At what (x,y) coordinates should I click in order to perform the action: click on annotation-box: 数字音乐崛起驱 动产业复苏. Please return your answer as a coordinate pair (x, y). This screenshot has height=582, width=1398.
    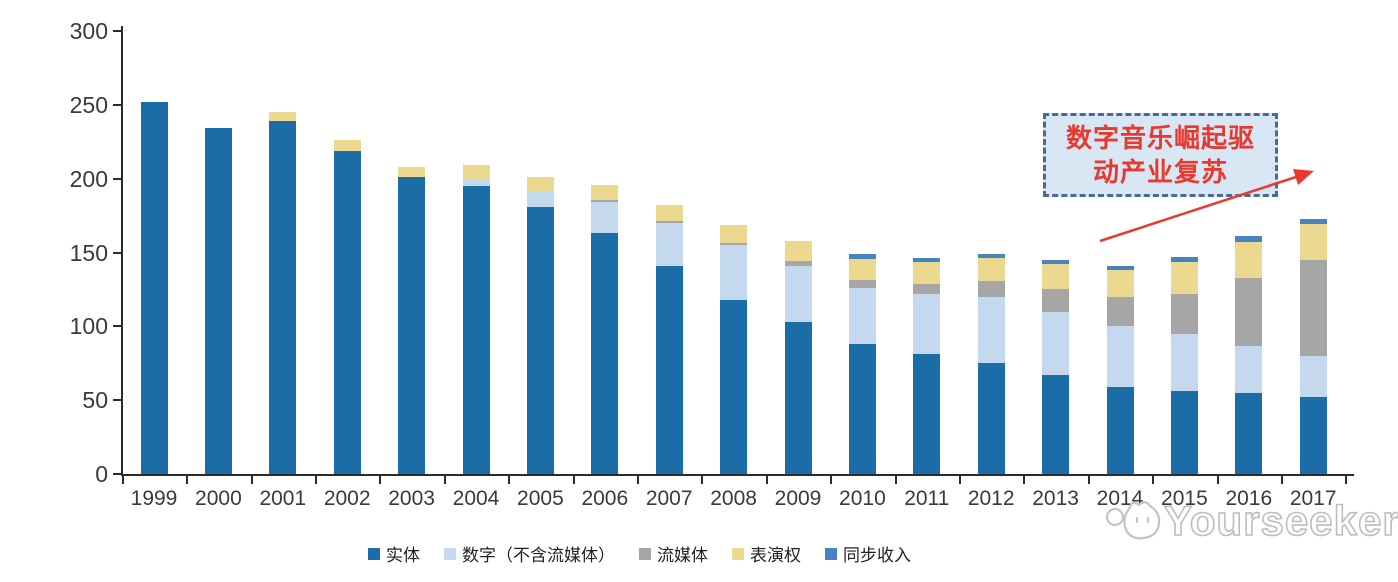
    Looking at the image, I should click on (1160, 155).